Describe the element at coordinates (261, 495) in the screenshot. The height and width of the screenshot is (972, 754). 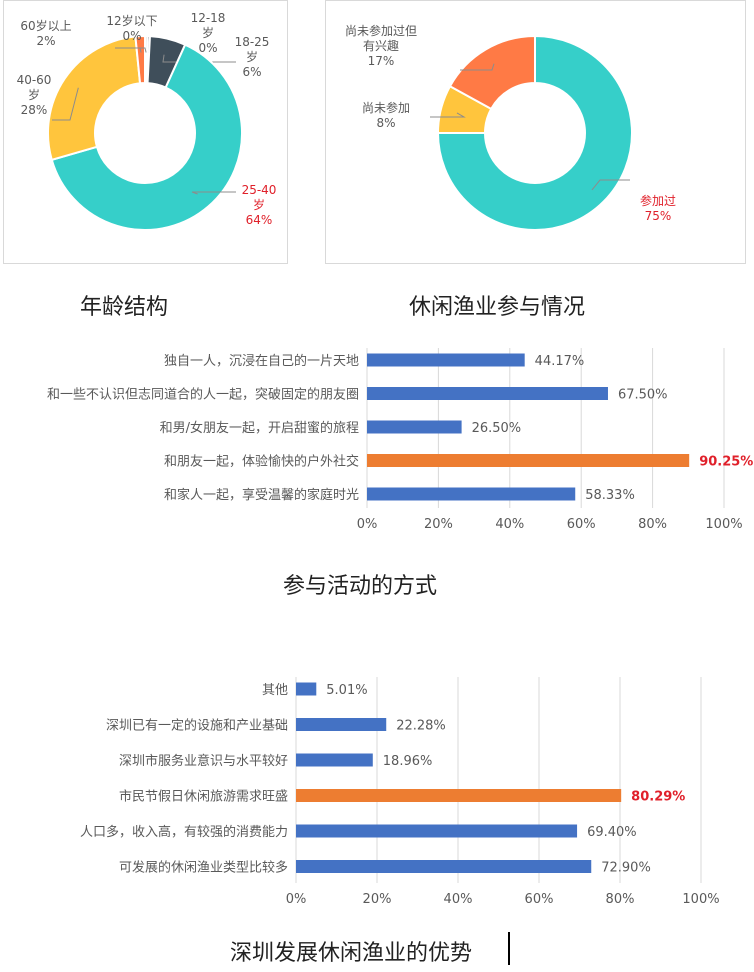
I see `activity-category-4: 和家人一起，享受温馨的家庭时光` at that location.